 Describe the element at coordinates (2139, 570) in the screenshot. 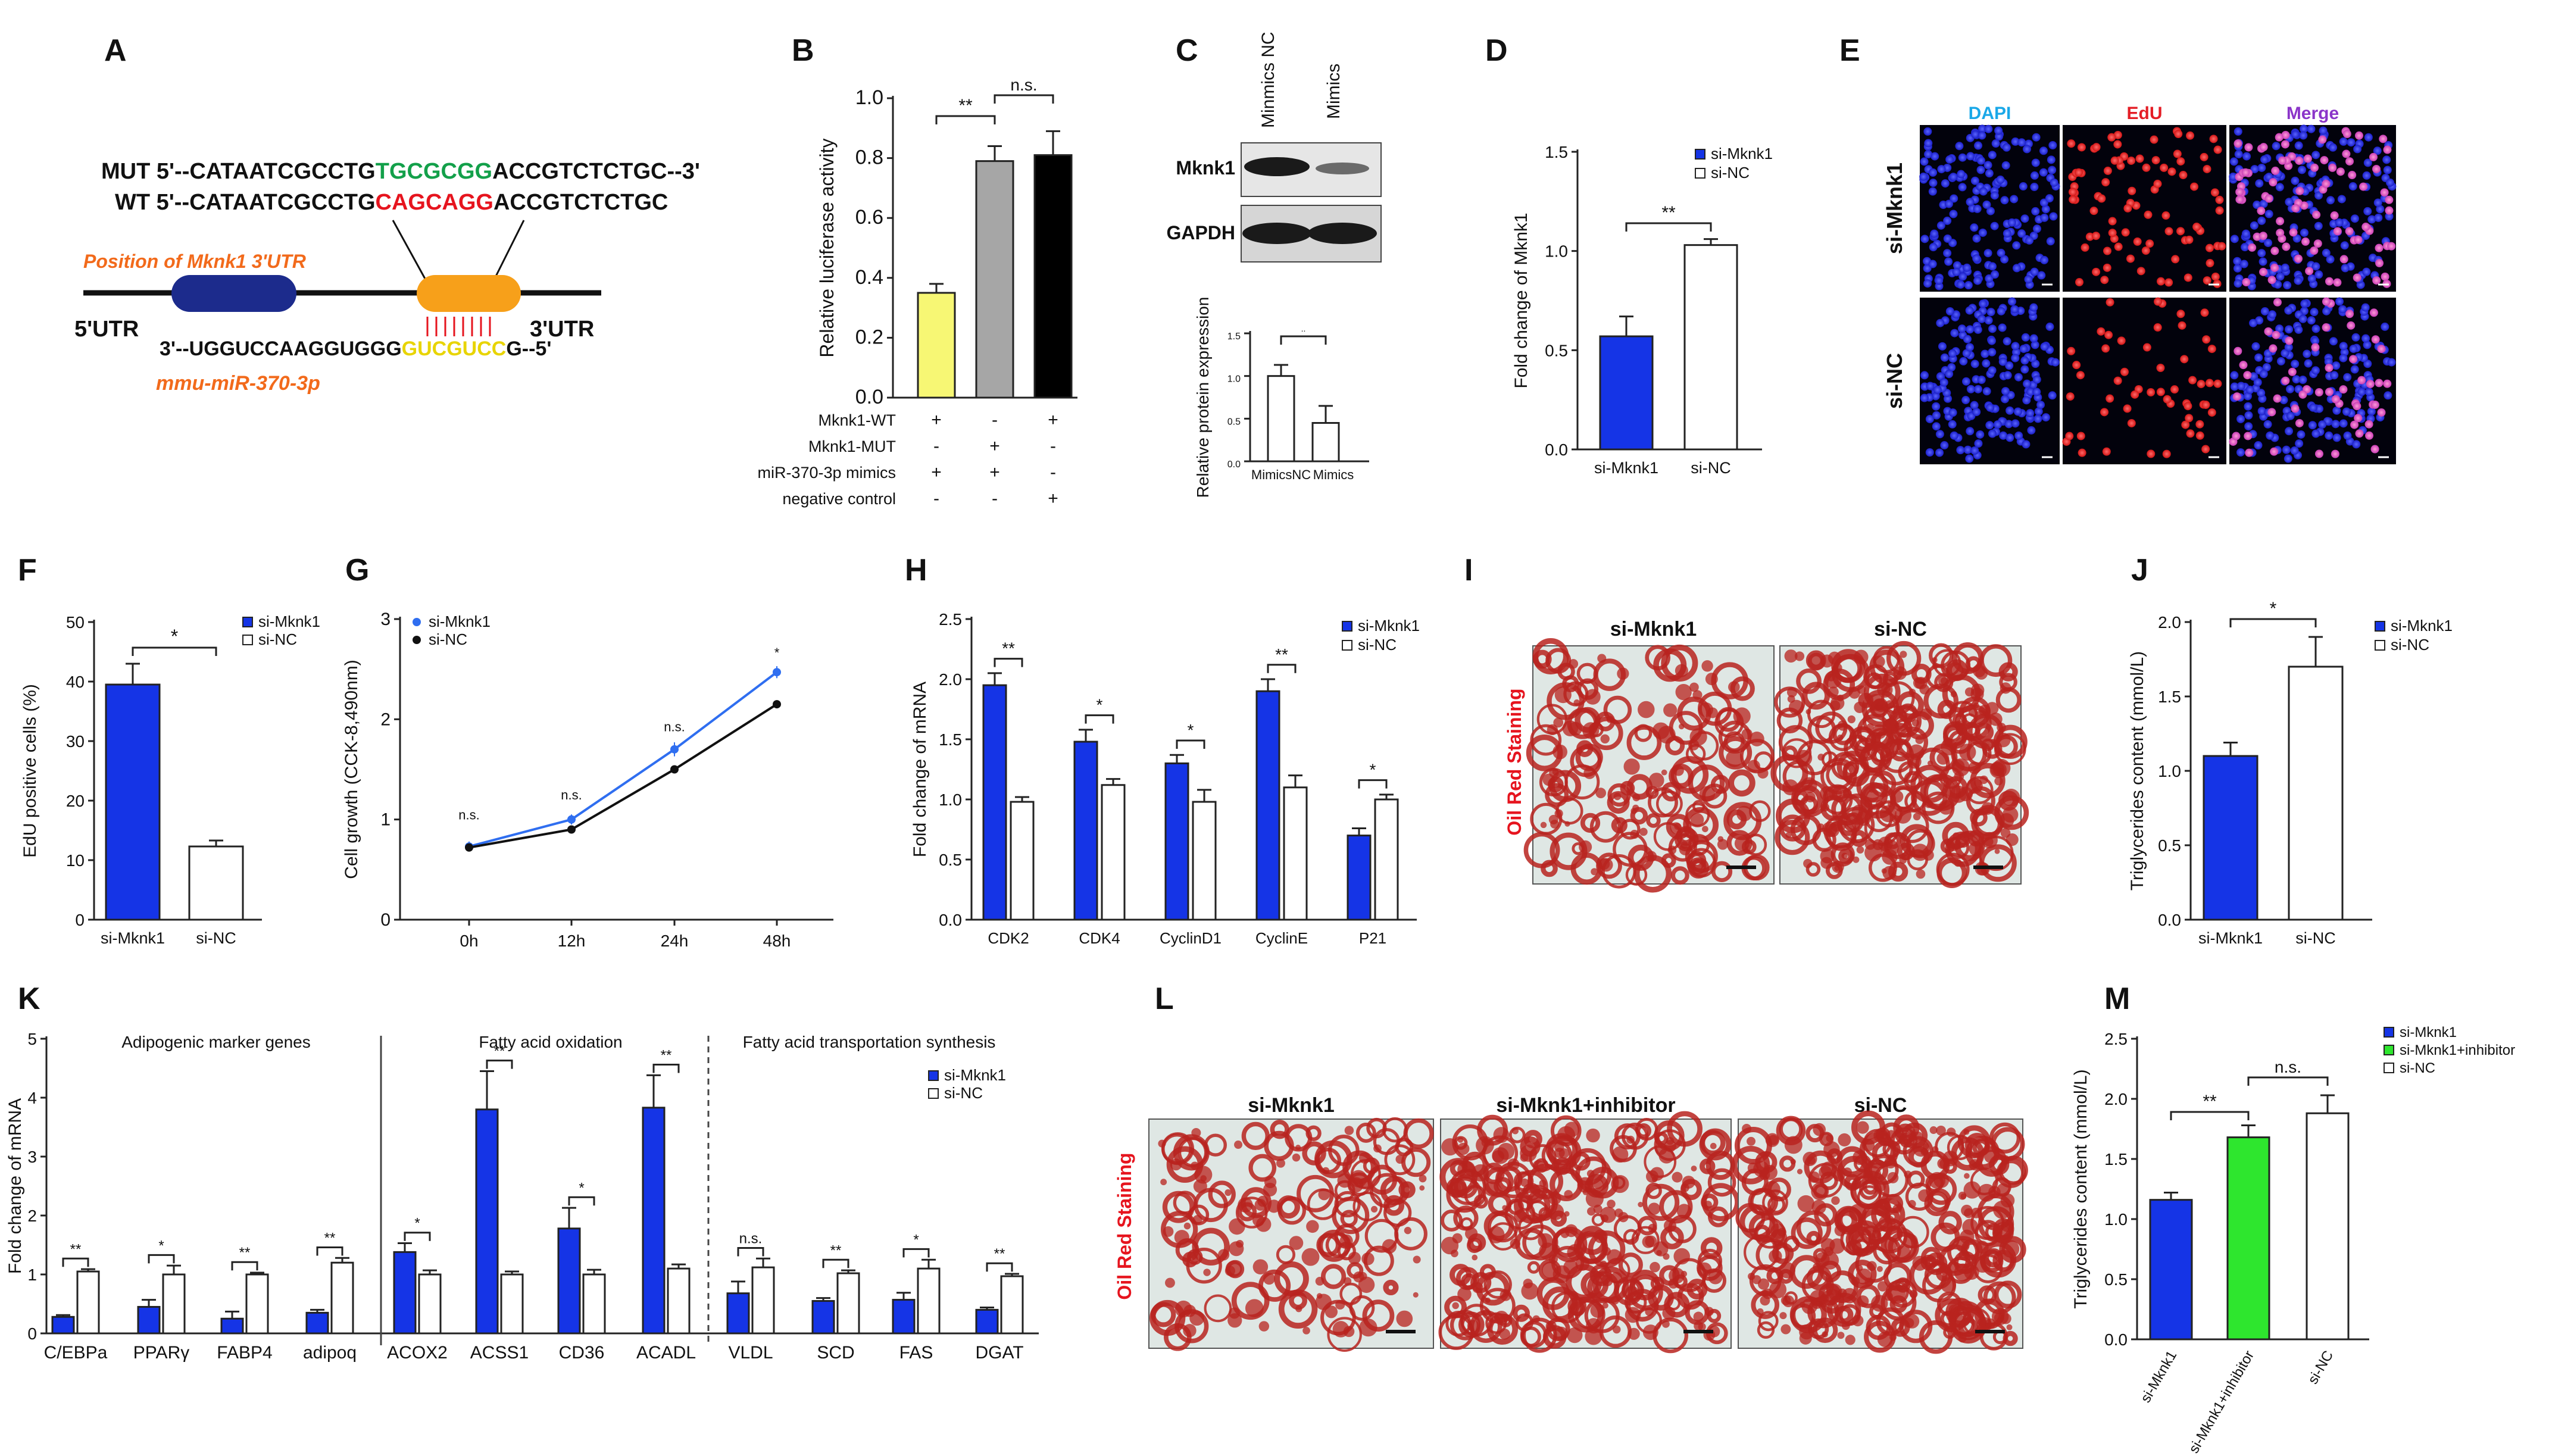

I see `panel-letter-j: J` at that location.